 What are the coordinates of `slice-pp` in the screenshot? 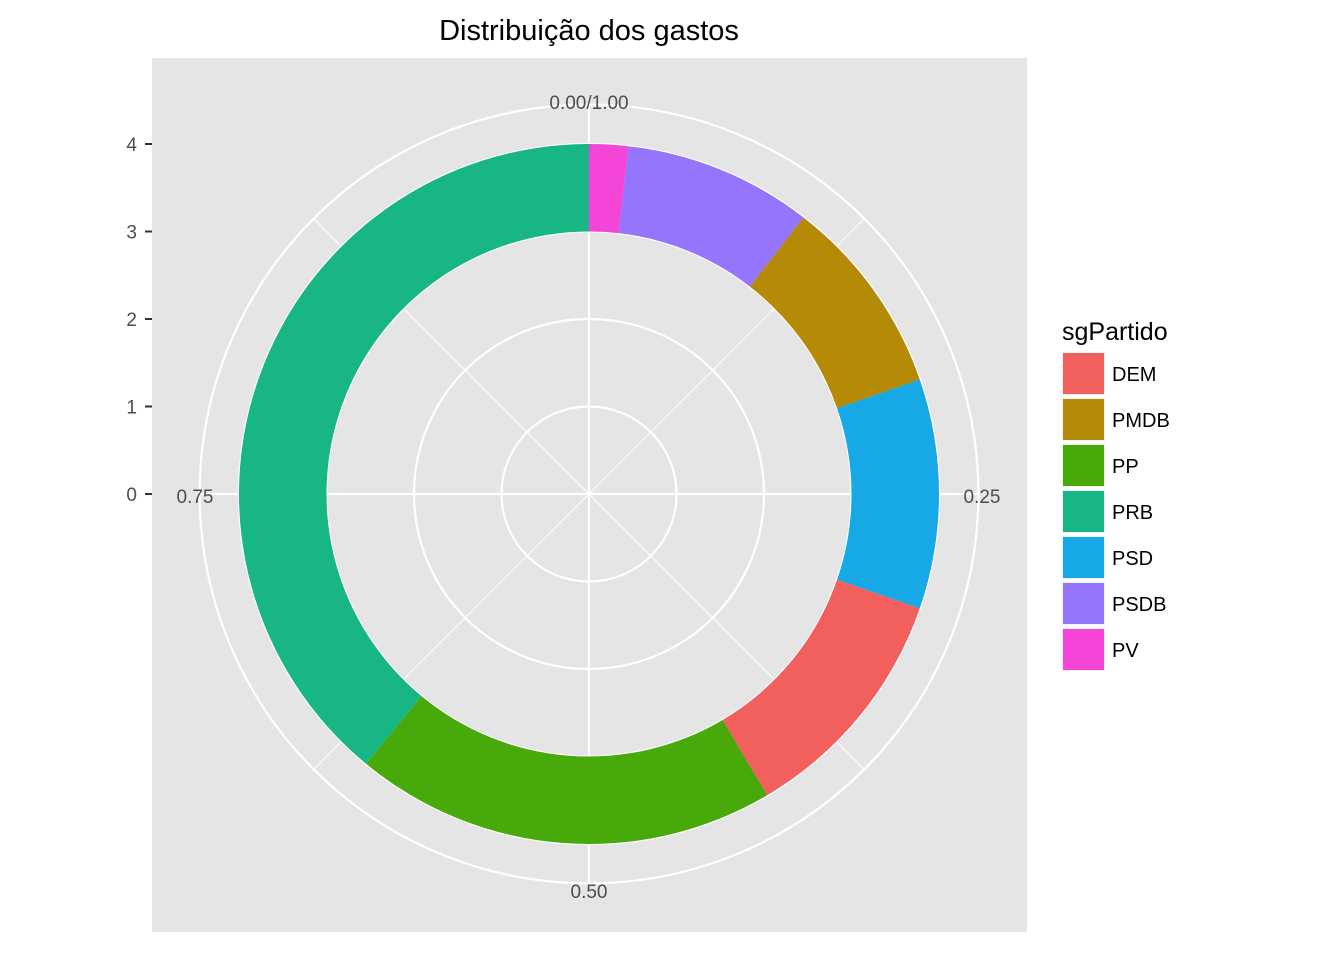 It's located at (566, 770).